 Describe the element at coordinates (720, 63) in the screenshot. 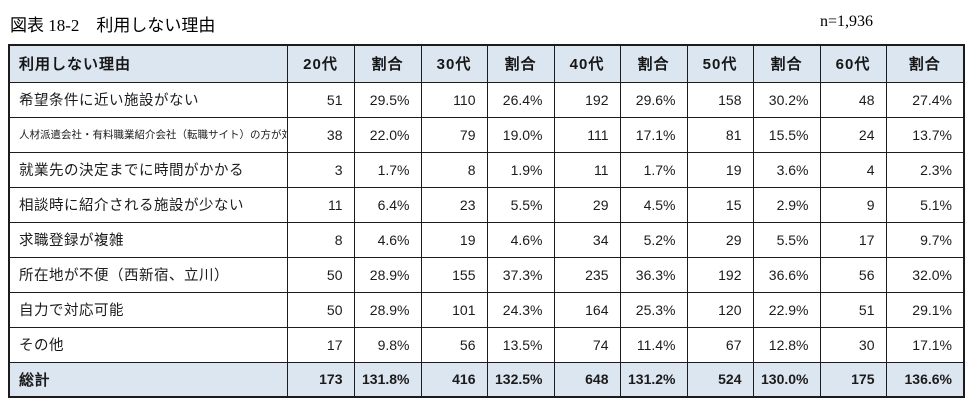

I see `col-header-50s: 50代` at that location.